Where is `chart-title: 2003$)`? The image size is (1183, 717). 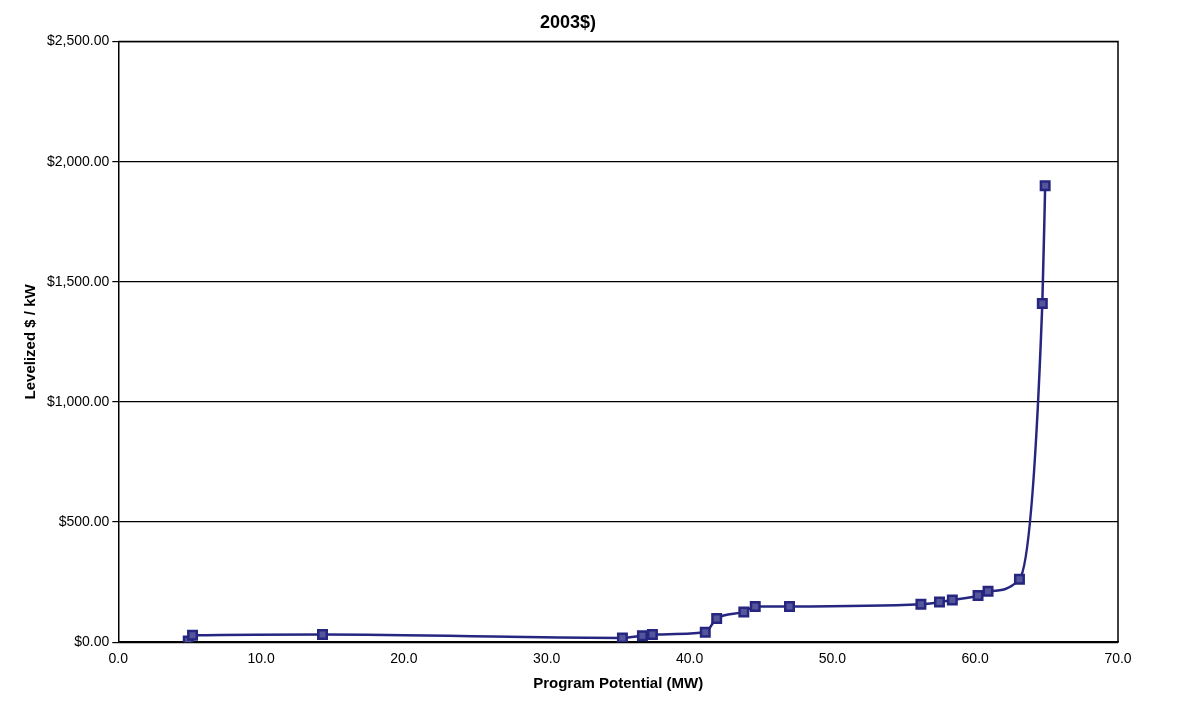 chart-title: 2003$) is located at coordinates (568, 21).